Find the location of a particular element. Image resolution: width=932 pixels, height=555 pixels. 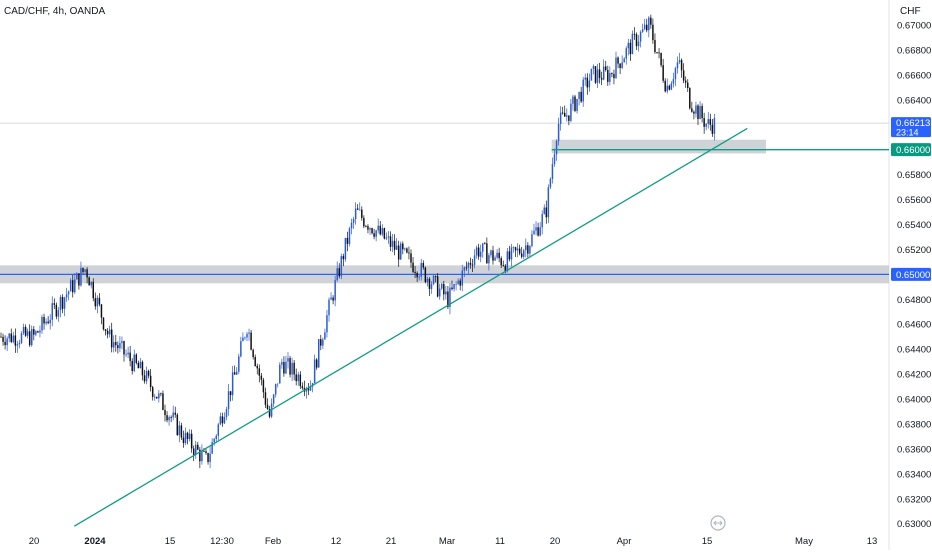

price-tick-label: 0.65600 is located at coordinates (914, 200).